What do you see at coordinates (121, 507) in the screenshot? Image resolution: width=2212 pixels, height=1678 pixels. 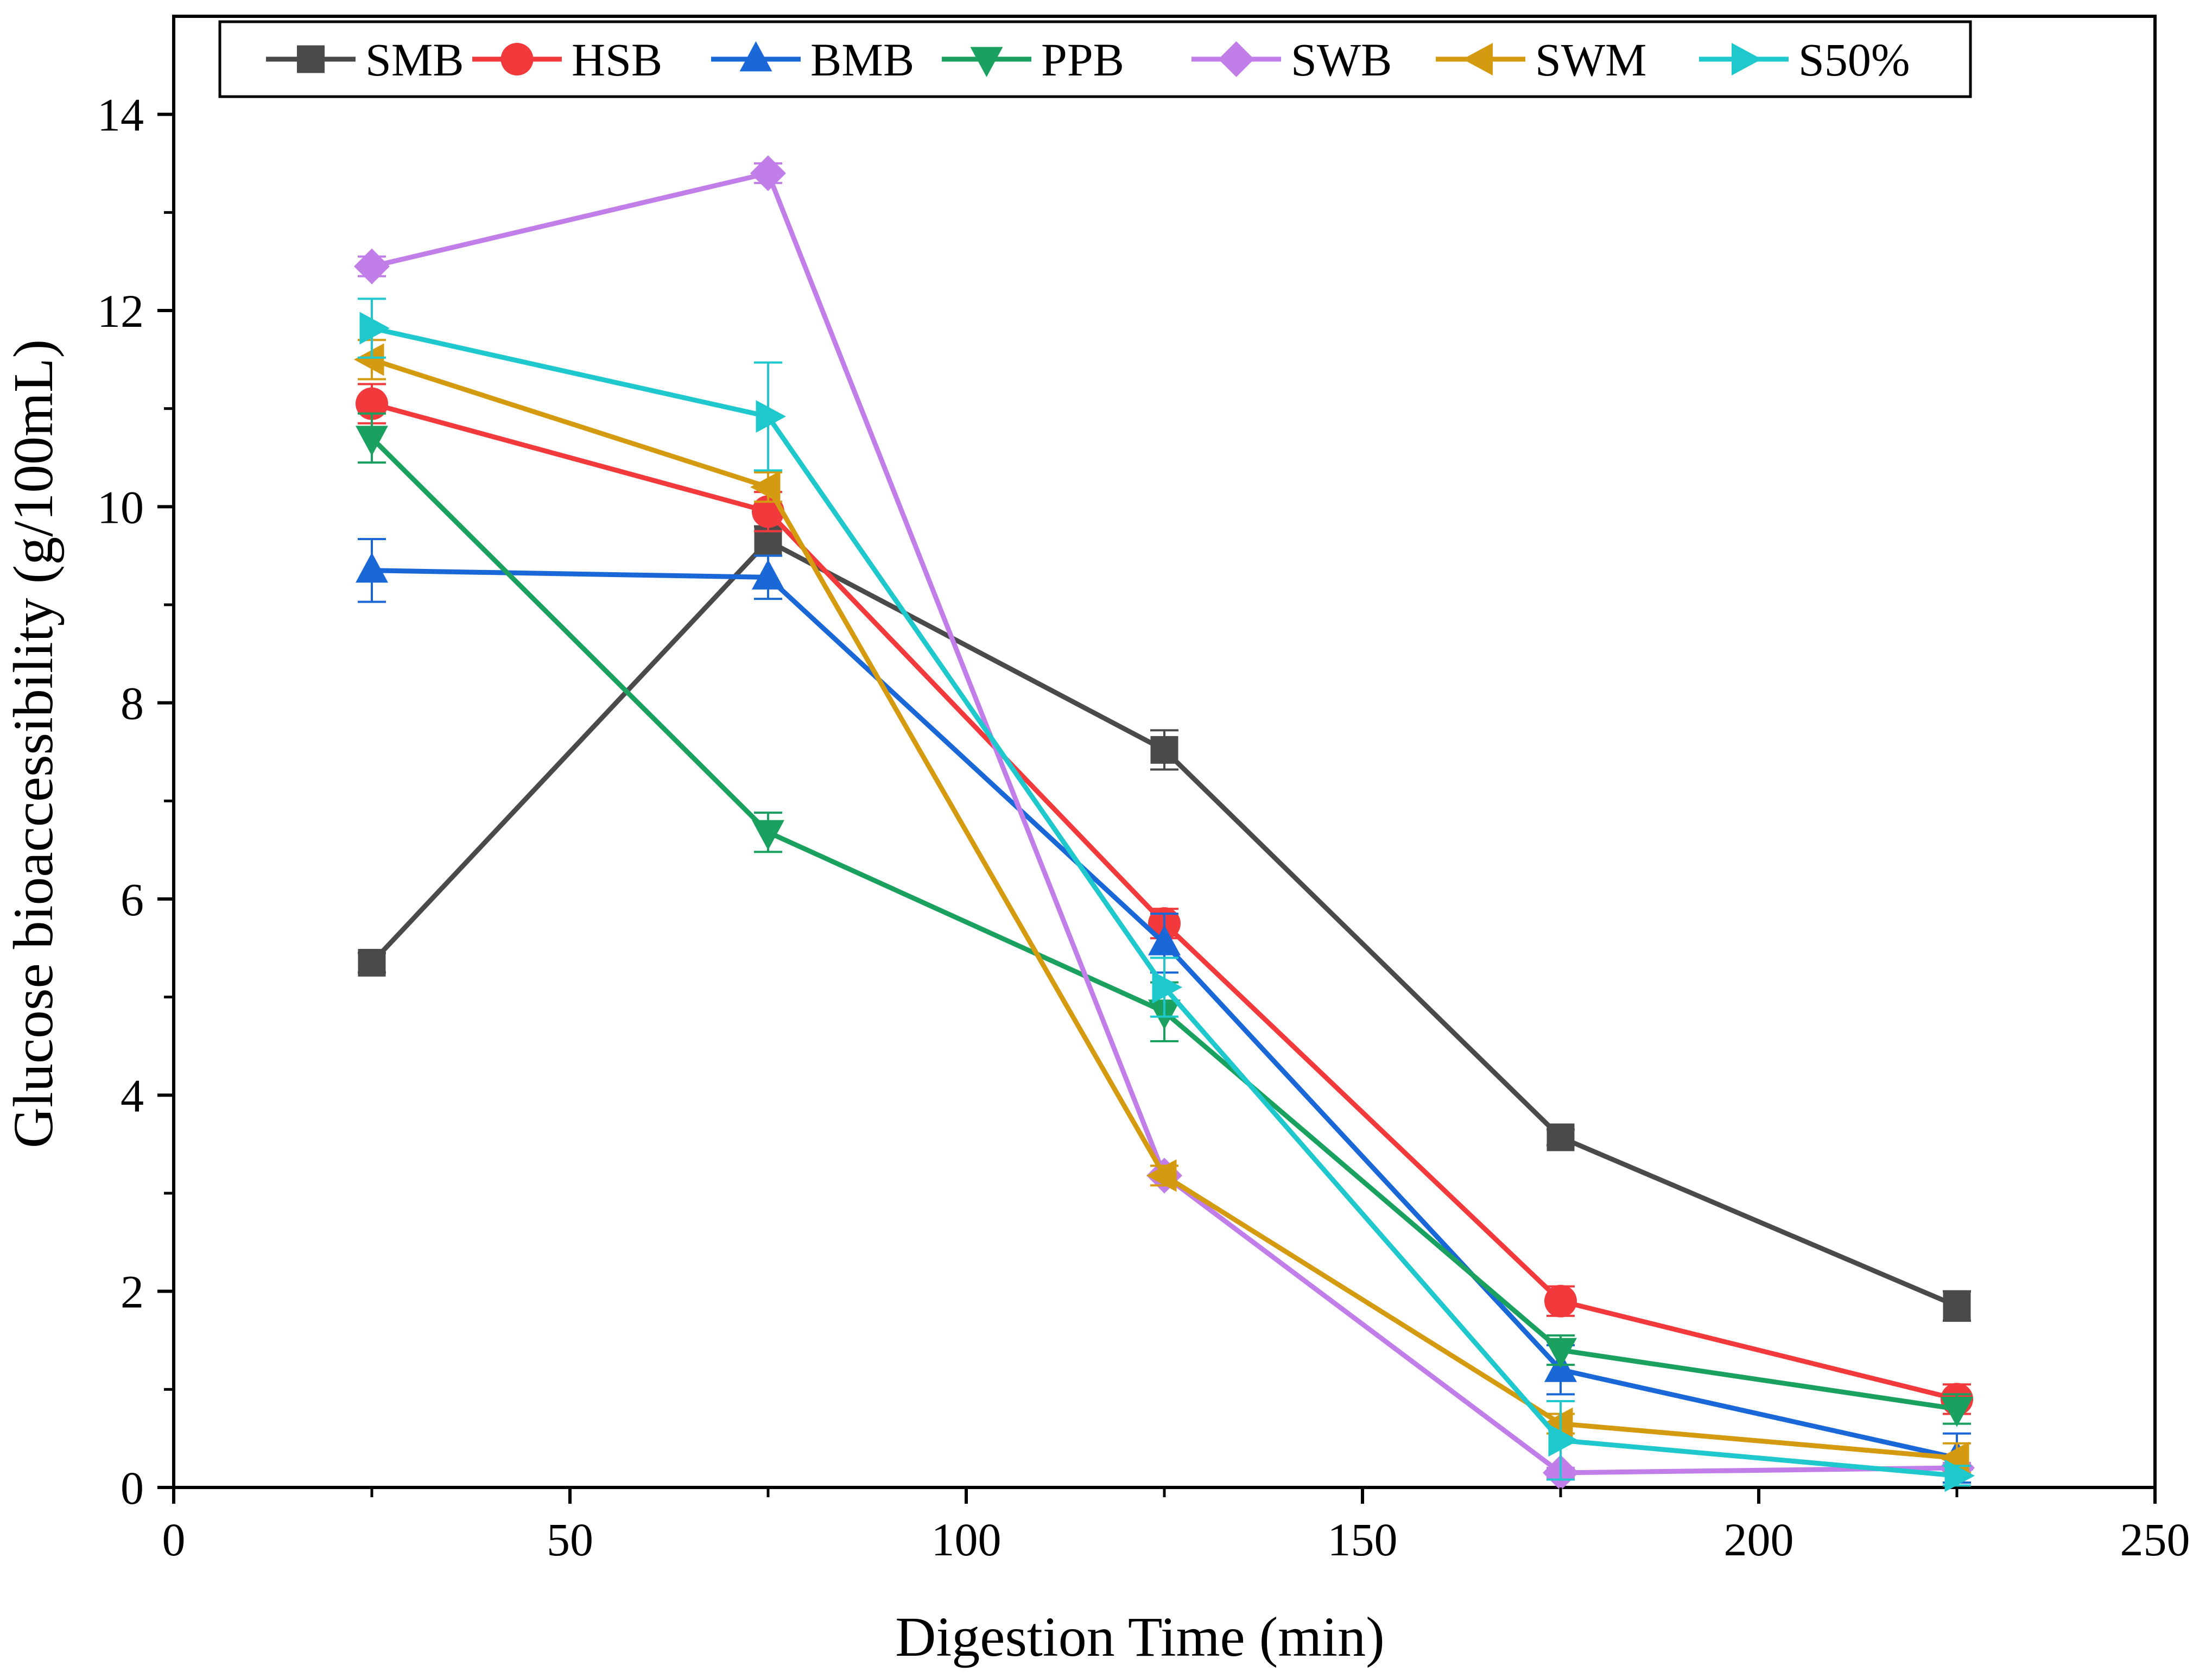 I see `y-tick-label: 10` at bounding box center [121, 507].